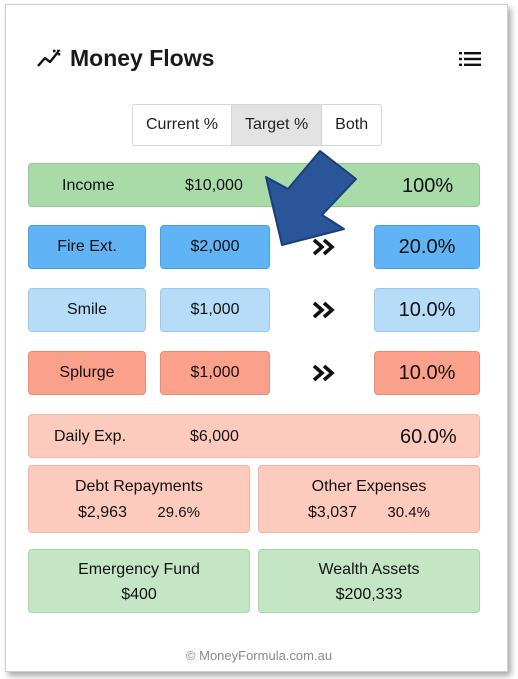 The height and width of the screenshot is (679, 518). What do you see at coordinates (139, 569) in the screenshot?
I see `emergency-fund-label: Emergency Fund` at bounding box center [139, 569].